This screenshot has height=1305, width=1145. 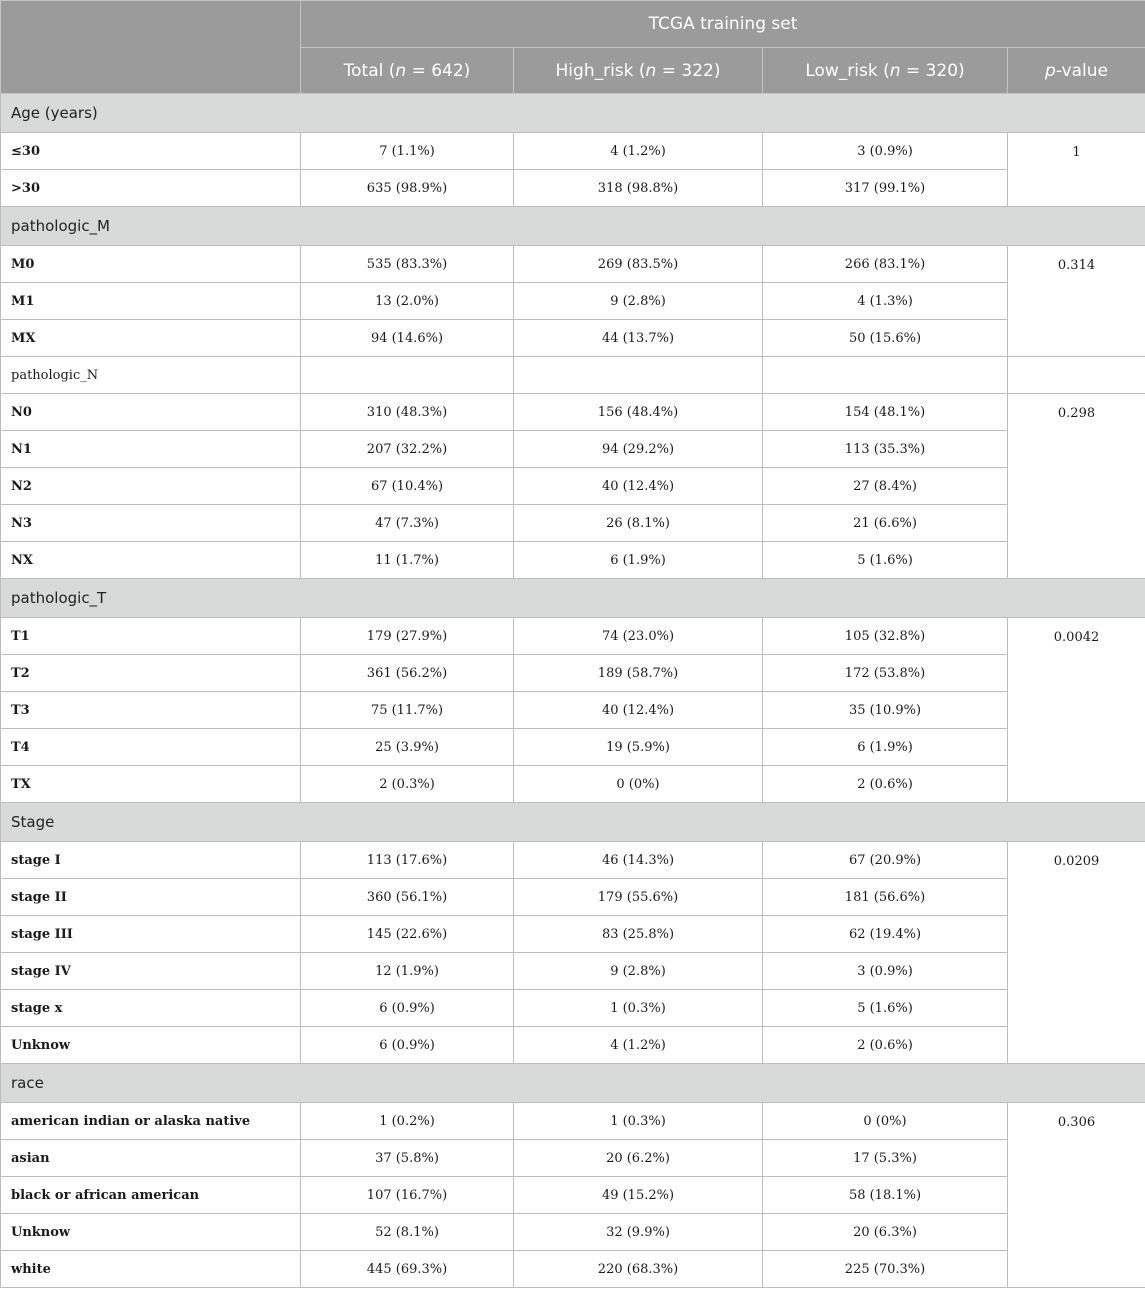 I want to click on header-low-risk: Low_risk (n = 320), so click(x=885, y=70).